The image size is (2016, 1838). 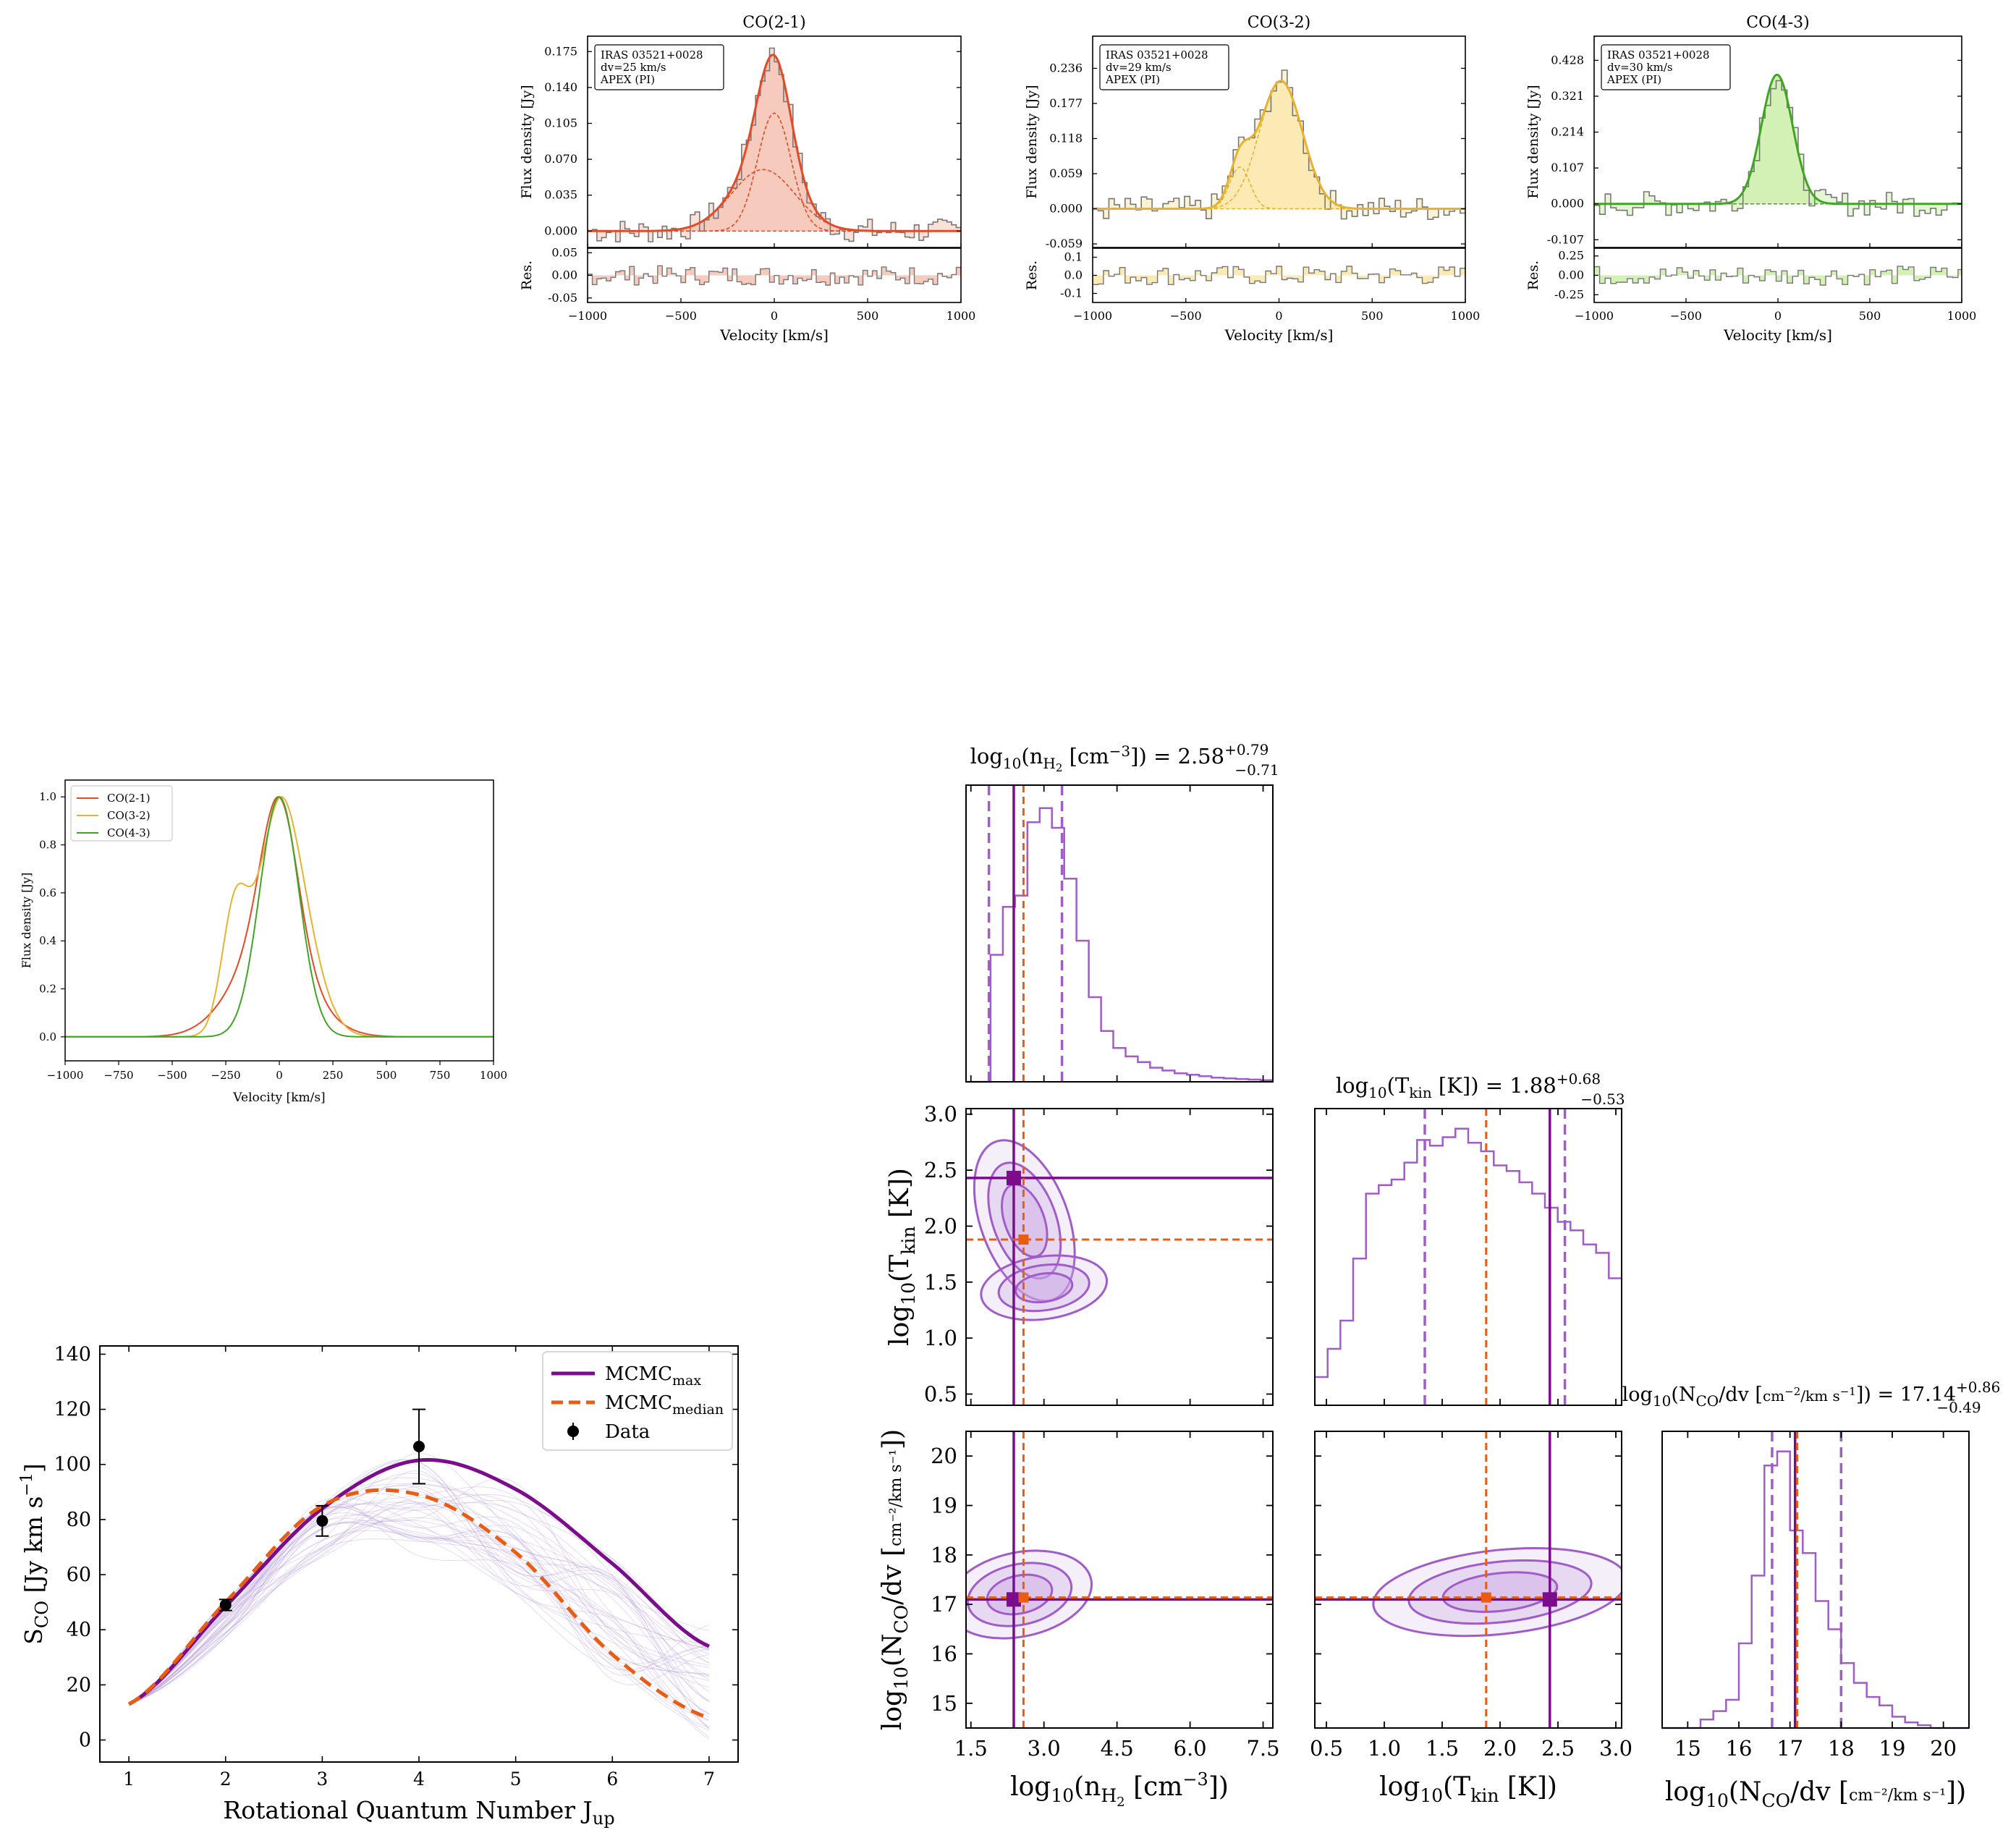 What do you see at coordinates (1565, 239) in the screenshot?
I see `y-tick-label: -0.107` at bounding box center [1565, 239].